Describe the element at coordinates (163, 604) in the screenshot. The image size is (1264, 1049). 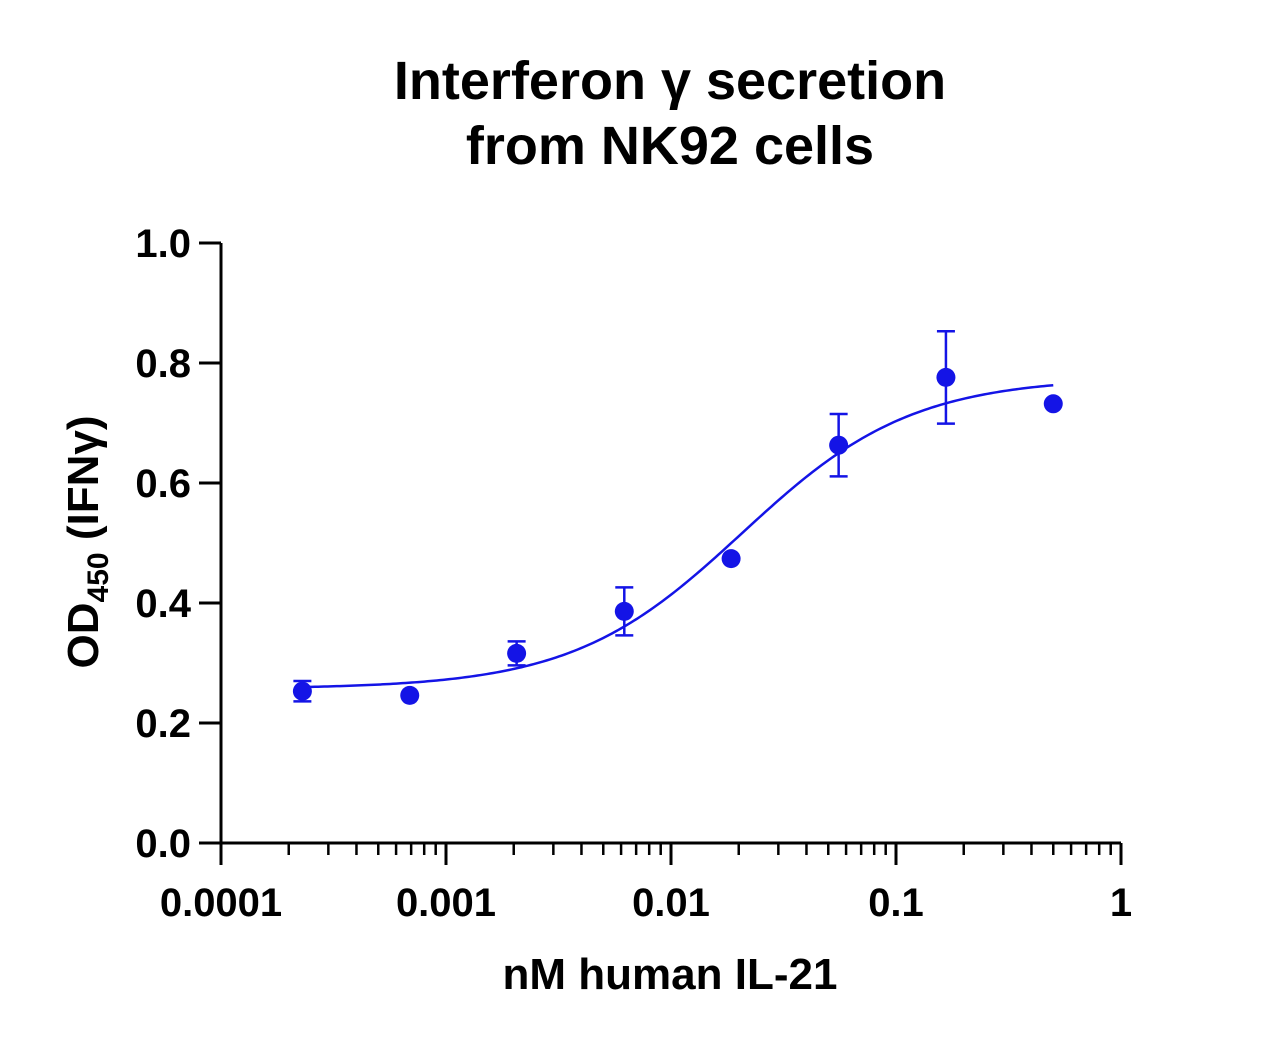
I see `y-tick-label: 0.4` at that location.